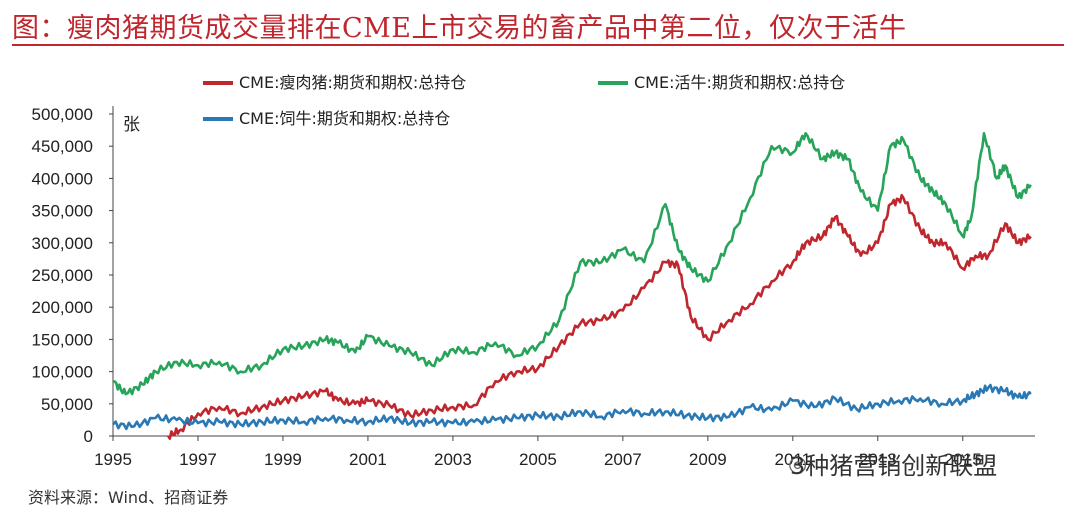 The height and width of the screenshot is (508, 1080). I want to click on x-tick-label: 1999, so click(283, 459).